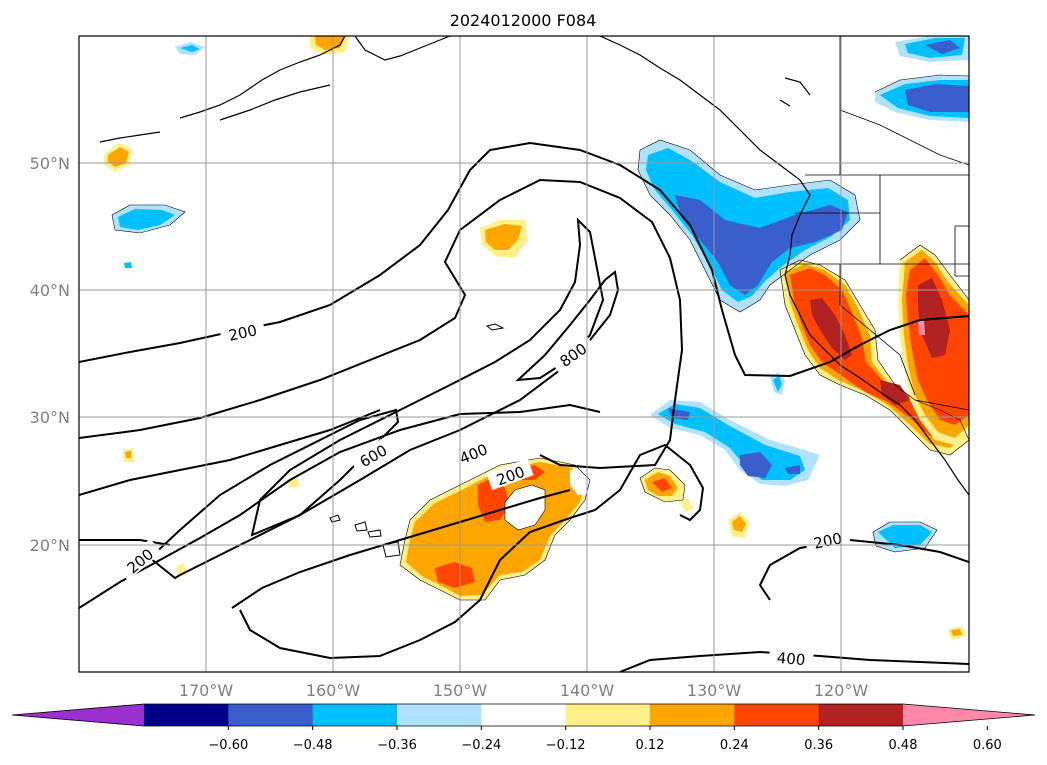 This screenshot has width=1047, height=765. I want to click on colorbar-tick-label: −0.24, so click(481, 745).